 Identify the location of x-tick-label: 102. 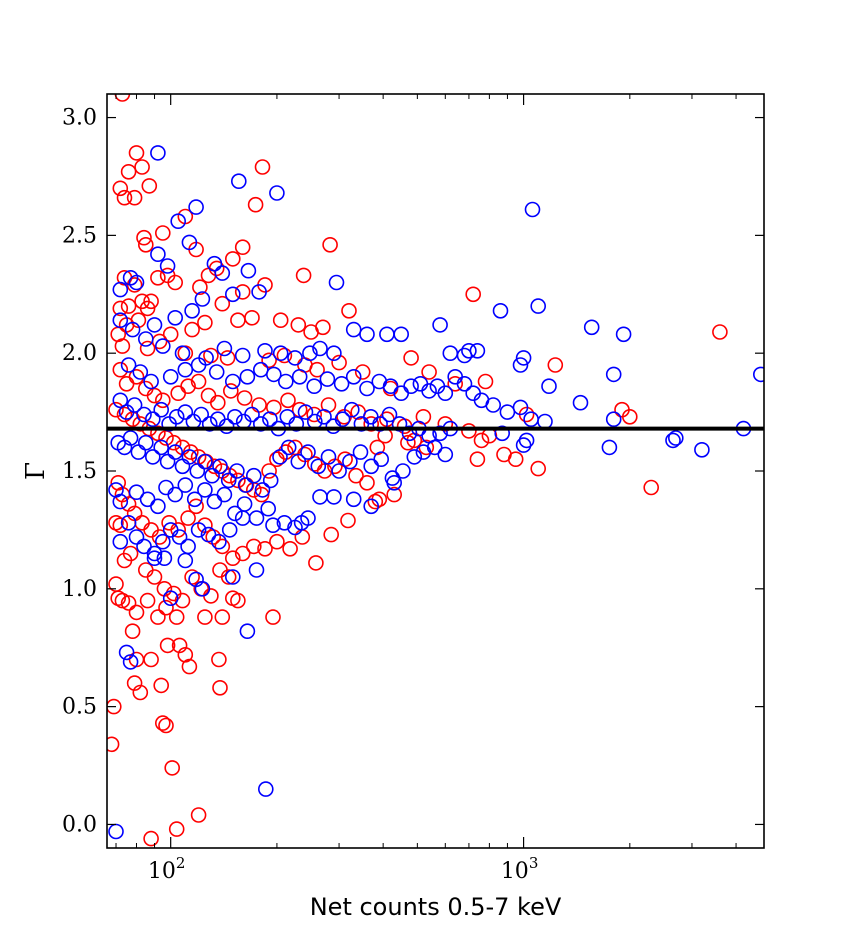
(167, 869).